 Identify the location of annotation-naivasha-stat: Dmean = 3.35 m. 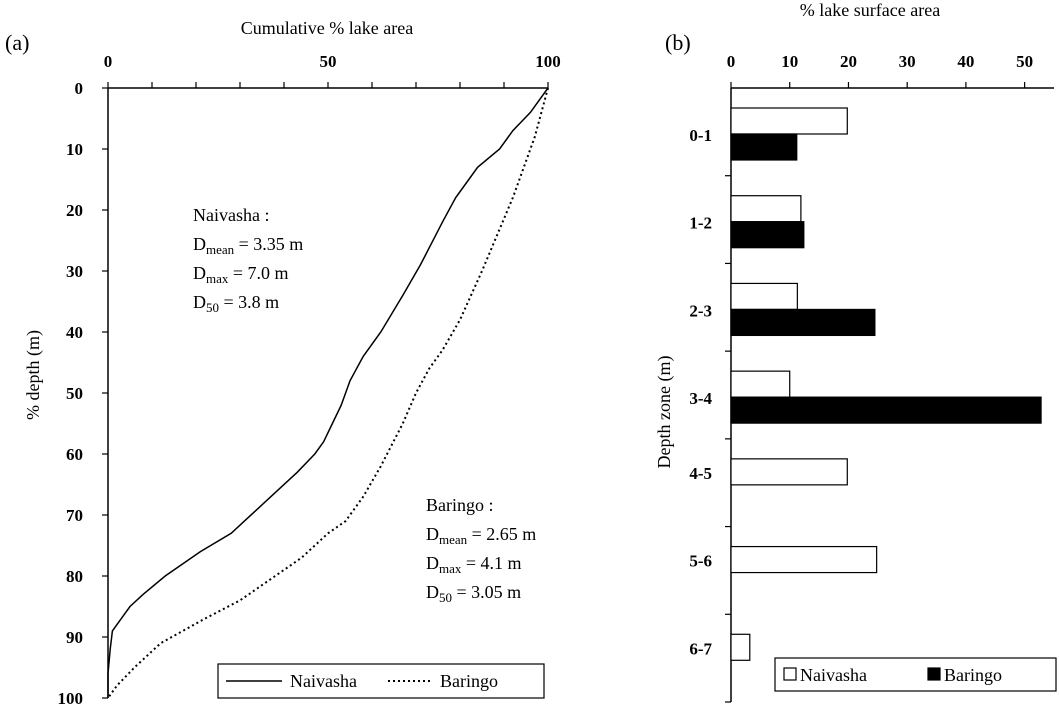
(248, 245).